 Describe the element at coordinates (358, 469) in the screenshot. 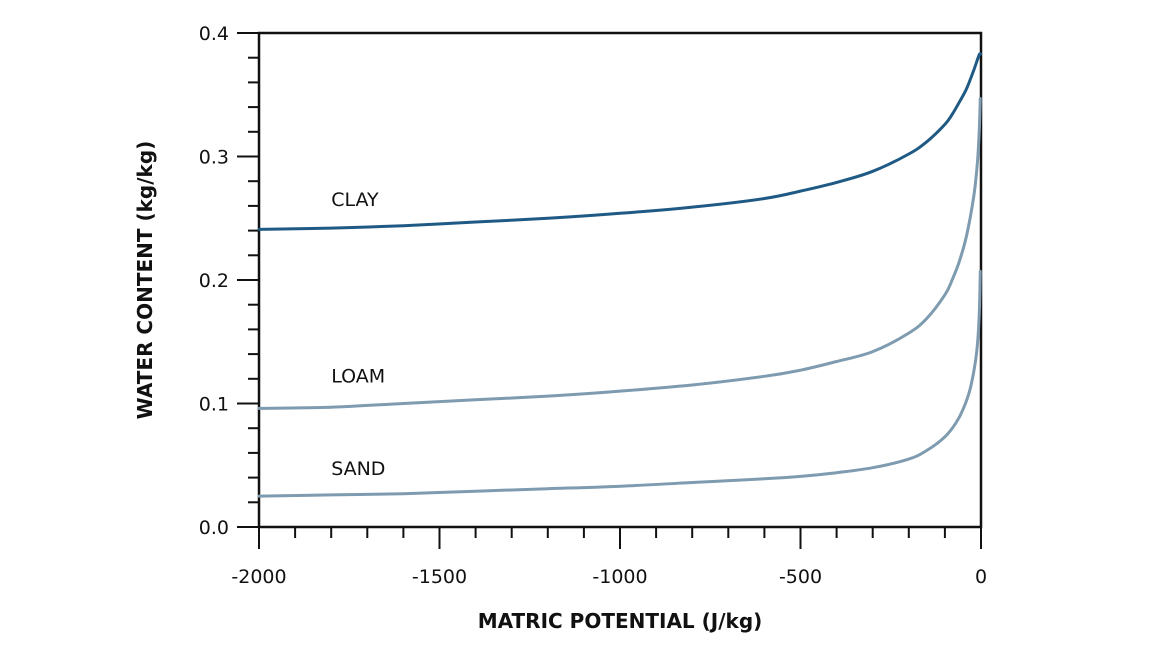

I see `series-label-sand: SAND` at that location.